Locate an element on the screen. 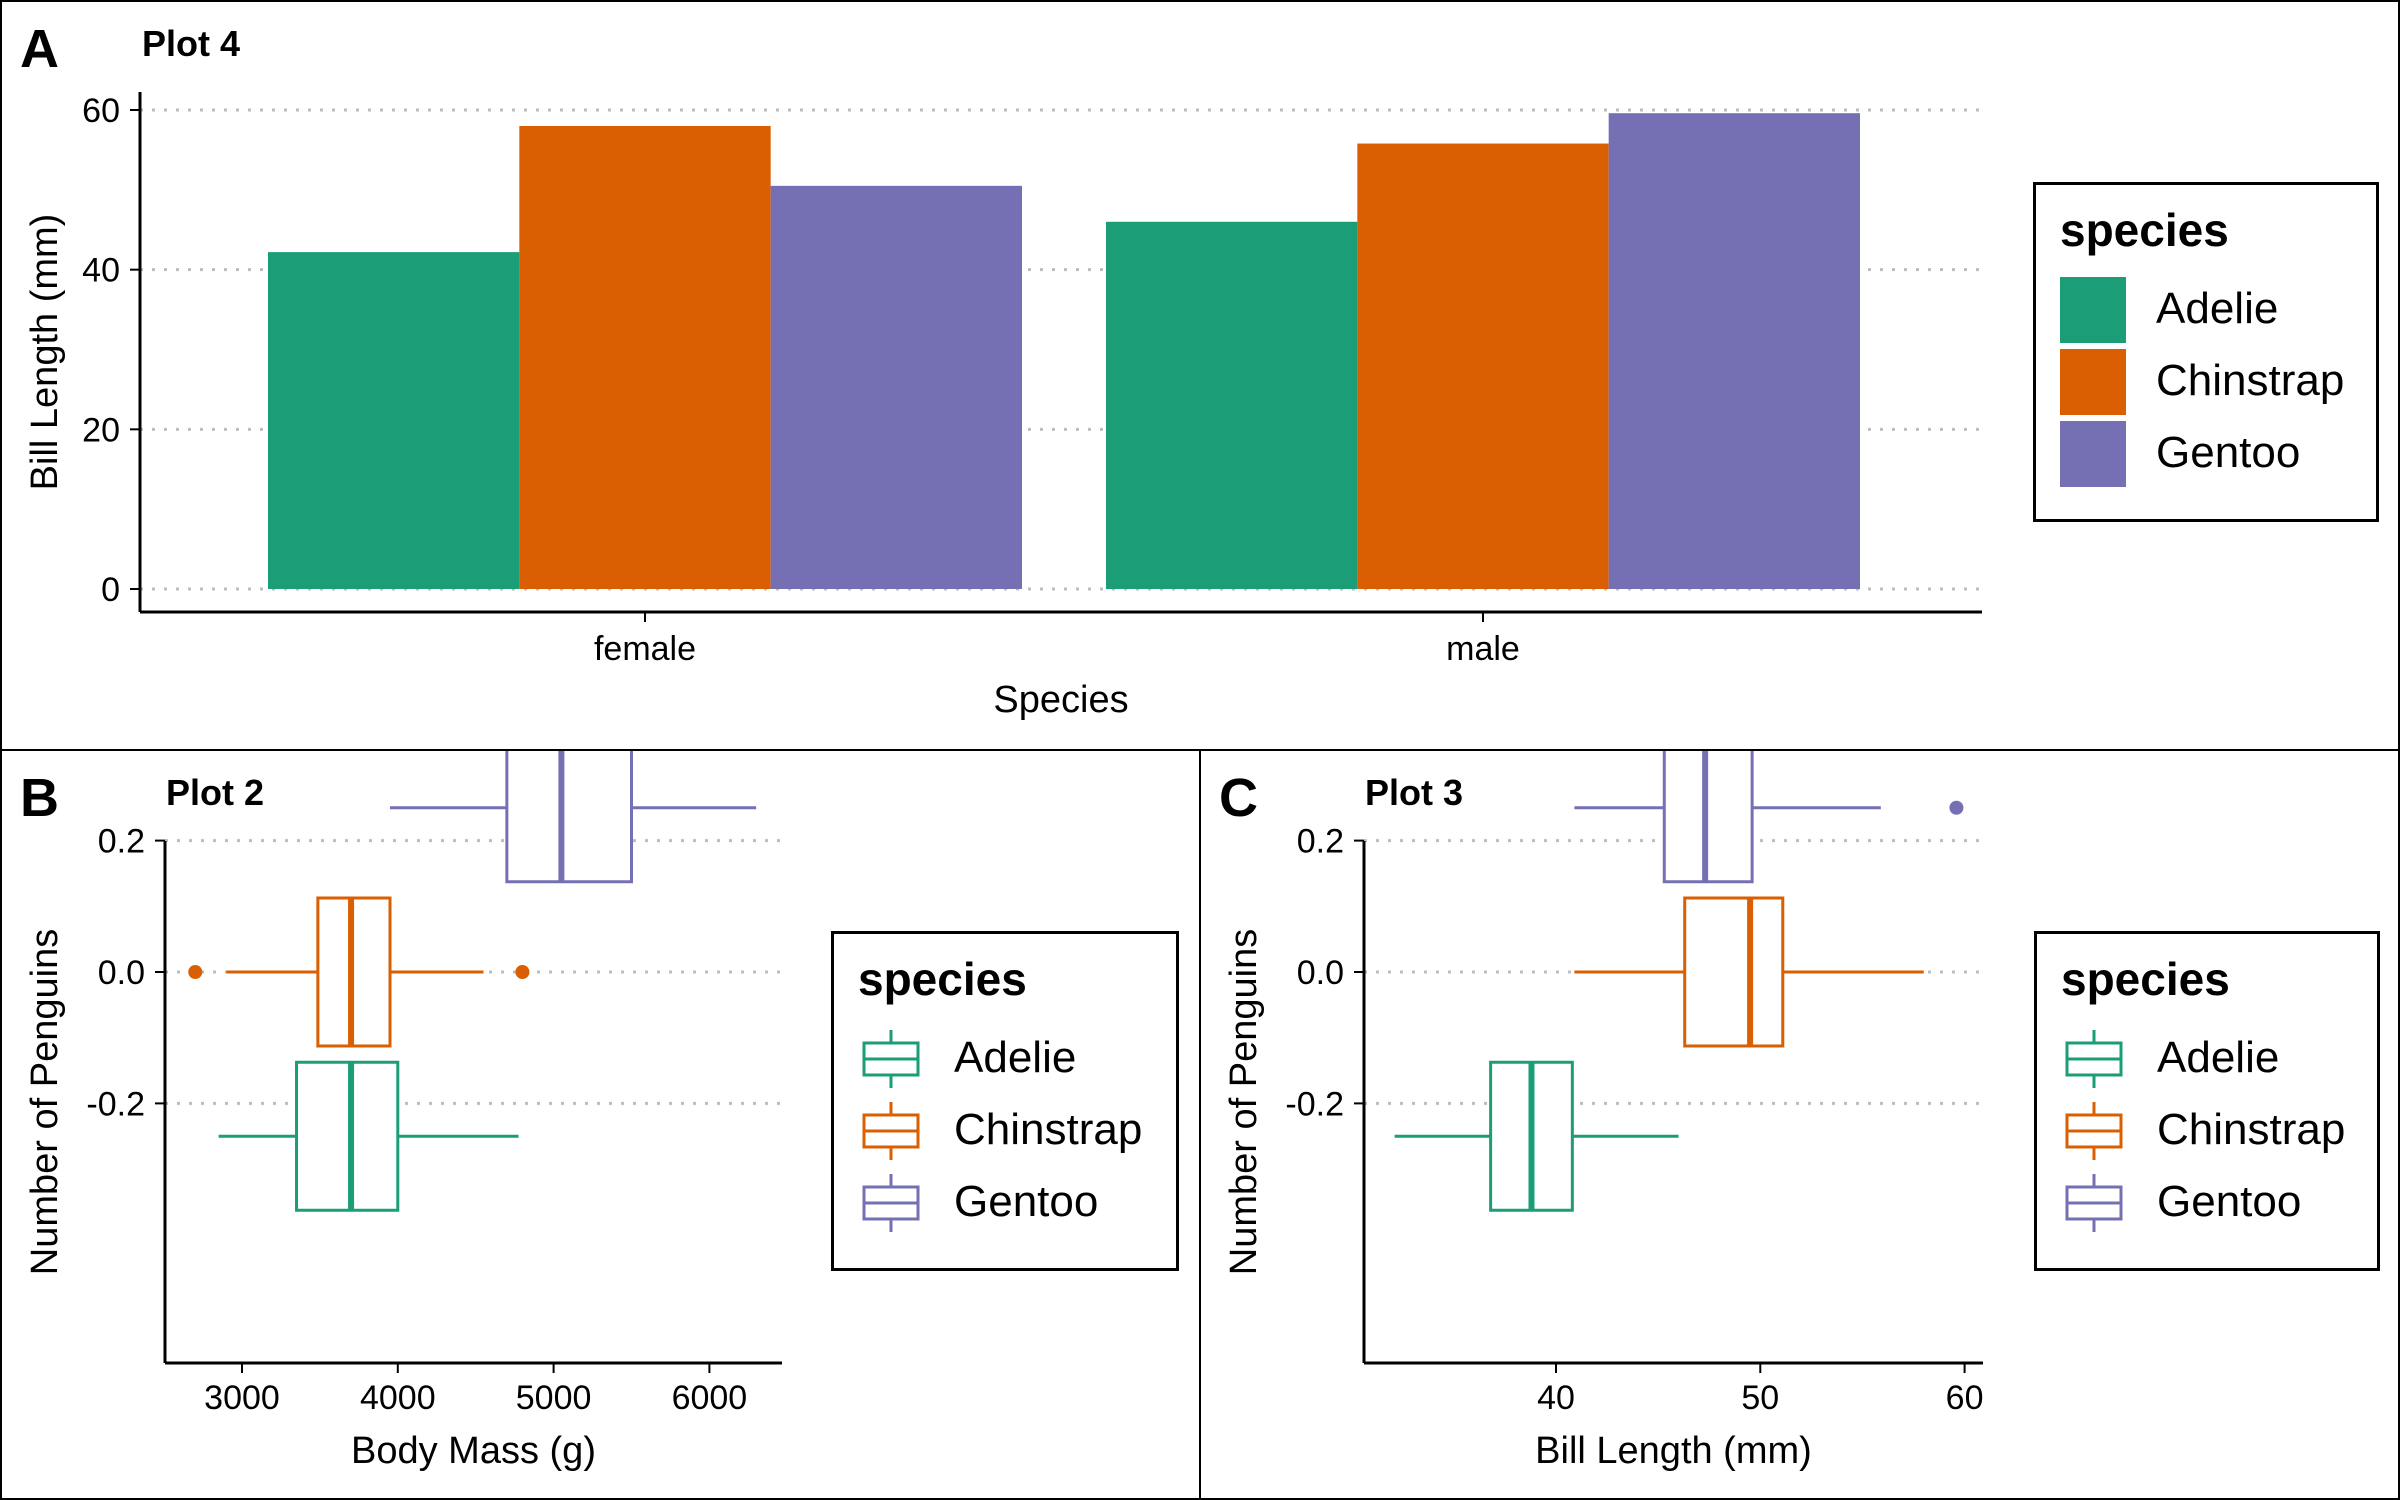 Image resolution: width=2400 pixels, height=1500 pixels. panel-letter-a: A is located at coordinates (39, 49).